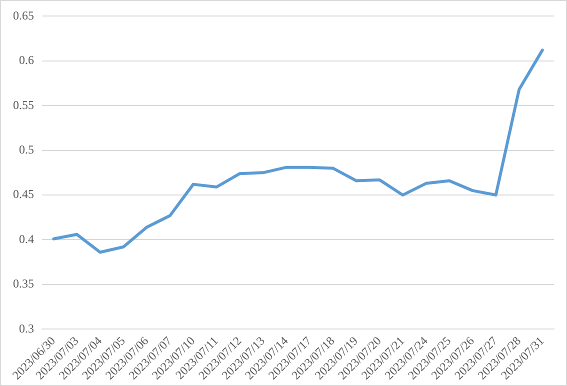  I want to click on y-tick-label: 0.4, so click(26, 239).